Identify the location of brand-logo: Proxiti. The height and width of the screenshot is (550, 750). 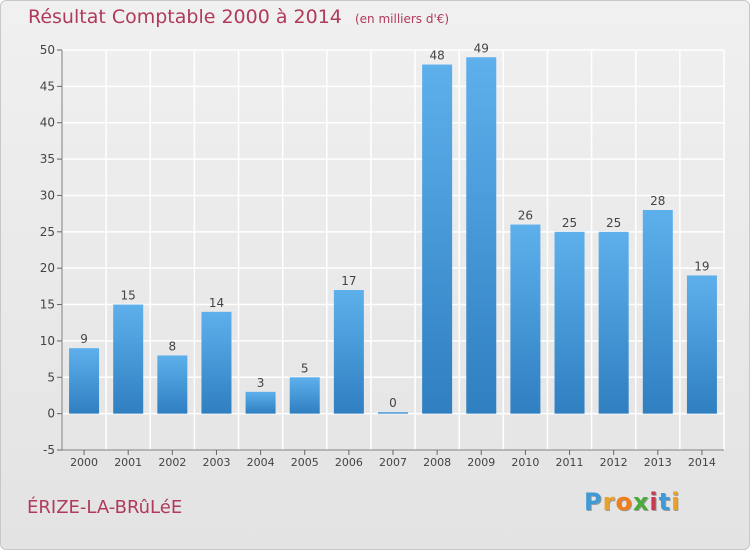
(632, 502).